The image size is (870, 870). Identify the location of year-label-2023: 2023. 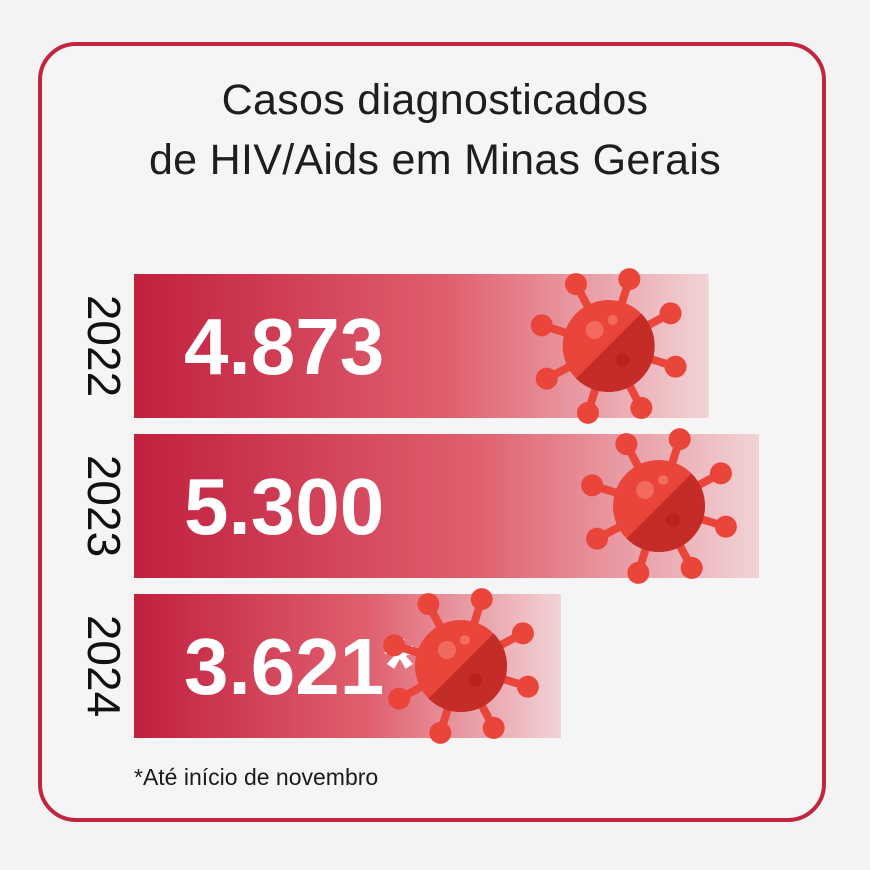
(104, 506).